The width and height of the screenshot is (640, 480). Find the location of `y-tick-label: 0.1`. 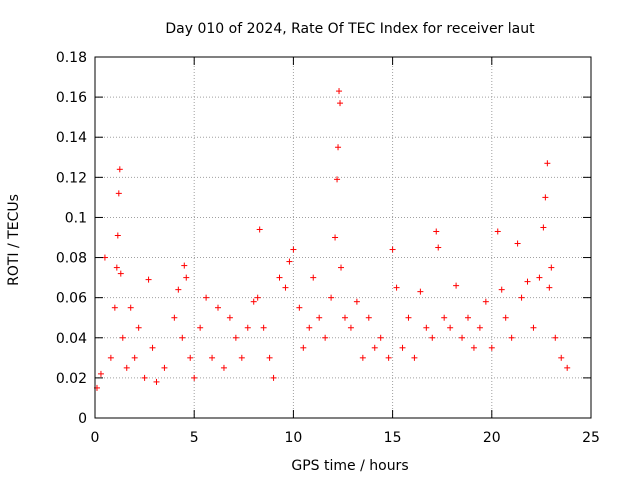

y-tick-label: 0.1 is located at coordinates (76, 218).